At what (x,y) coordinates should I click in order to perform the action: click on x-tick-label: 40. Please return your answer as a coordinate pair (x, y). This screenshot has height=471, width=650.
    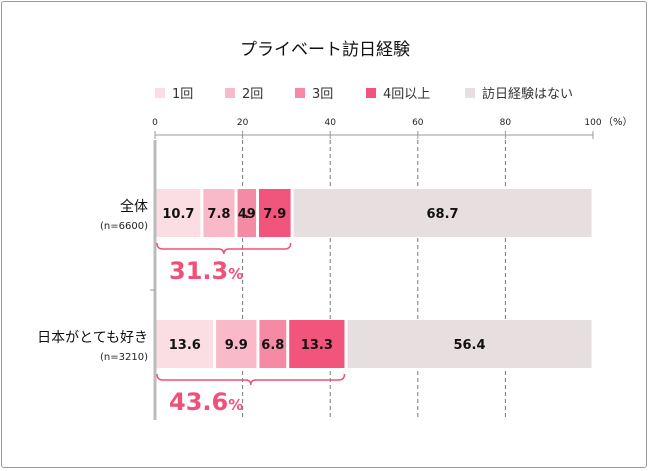
    Looking at the image, I should click on (330, 123).